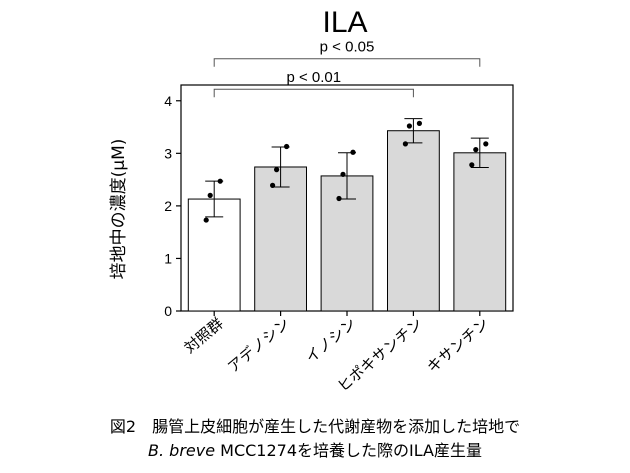 The width and height of the screenshot is (630, 473). Describe the element at coordinates (315, 426) in the screenshot. I see `caption-line-1: 図2 腸管上皮細胞が産生した代謝産物を添加した培地で` at that location.